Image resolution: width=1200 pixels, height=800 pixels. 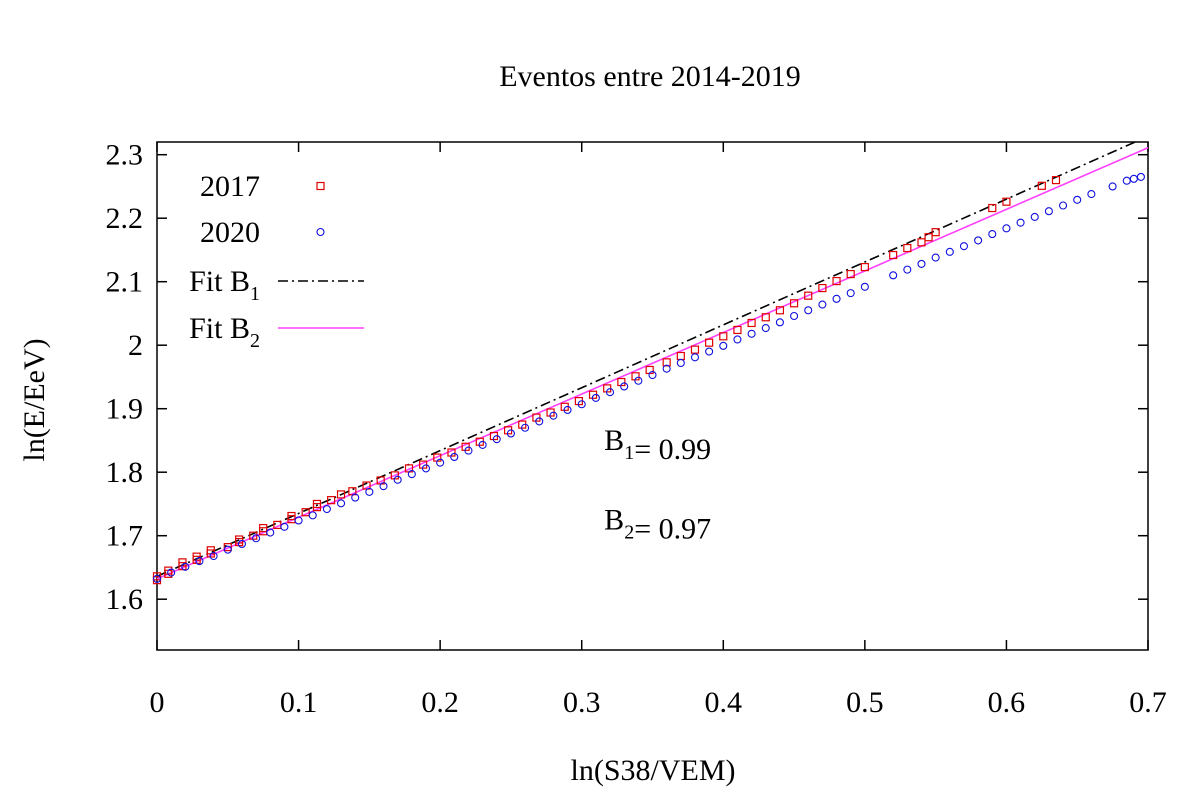 What do you see at coordinates (440, 702) in the screenshot?
I see `x-tick-label: 0.2` at bounding box center [440, 702].